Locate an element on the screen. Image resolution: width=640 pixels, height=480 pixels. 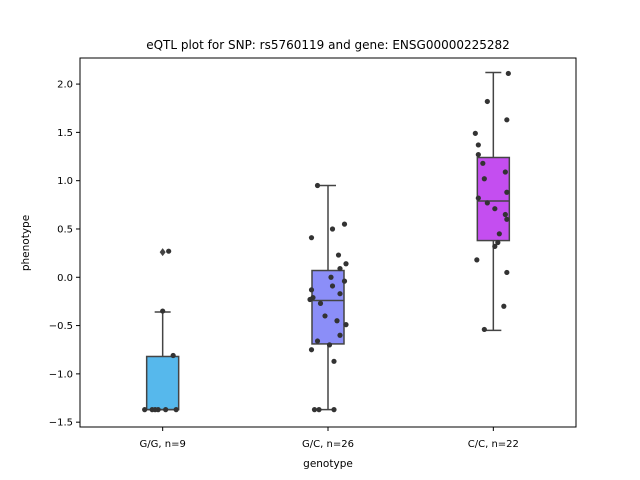
x-tick-label: G/C, n=26 is located at coordinates (328, 444).